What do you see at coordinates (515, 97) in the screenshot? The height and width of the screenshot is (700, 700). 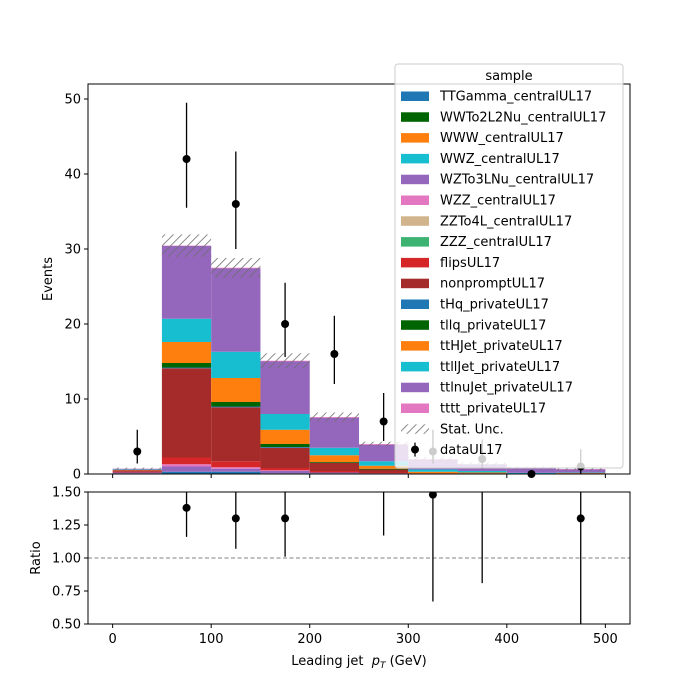 I see `legend-label: TTGamma_centralUL17` at bounding box center [515, 97].